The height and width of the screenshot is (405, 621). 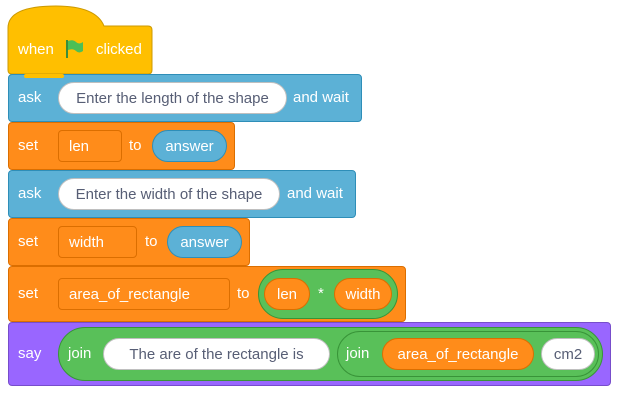 What do you see at coordinates (36, 49) in the screenshot?
I see `when-label: when` at bounding box center [36, 49].